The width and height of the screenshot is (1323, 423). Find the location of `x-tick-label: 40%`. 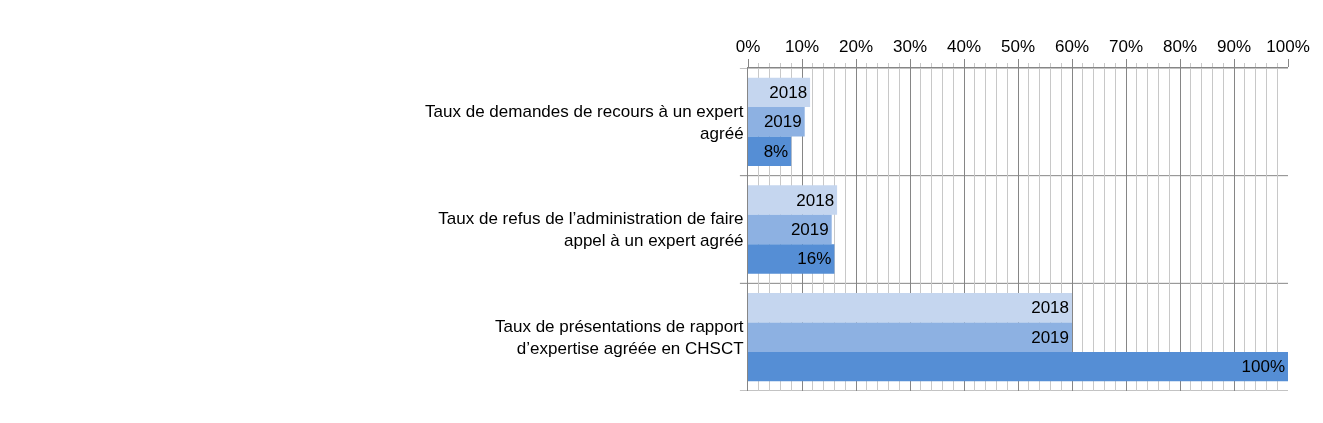

x-tick-label: 40% is located at coordinates (964, 47).